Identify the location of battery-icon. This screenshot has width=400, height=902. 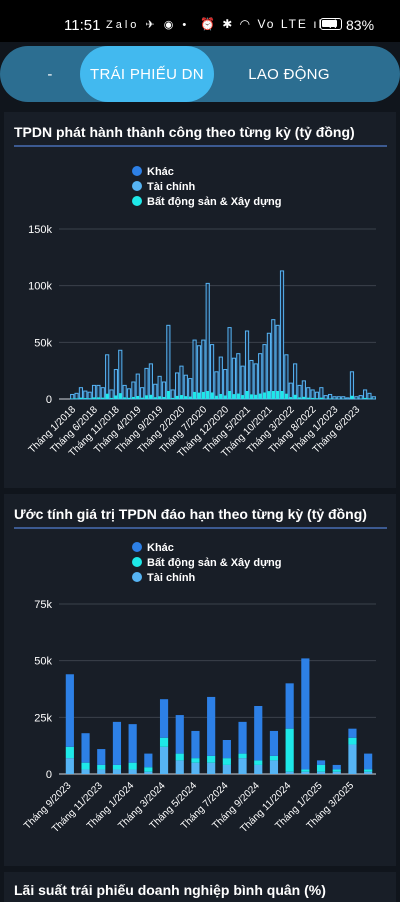
(331, 24).